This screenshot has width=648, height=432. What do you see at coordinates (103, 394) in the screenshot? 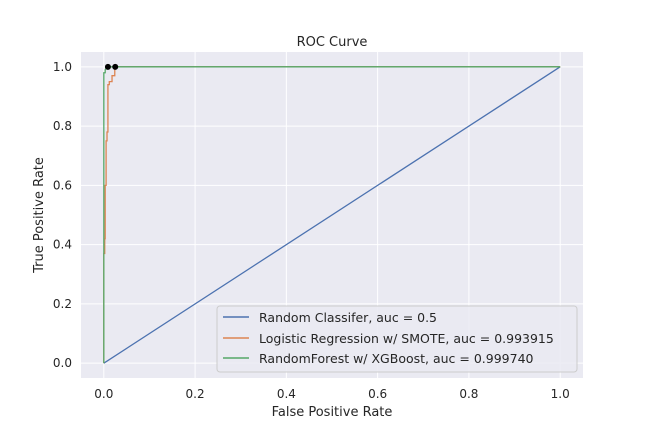
I see `x-tick-label: 0.0` at bounding box center [103, 394].